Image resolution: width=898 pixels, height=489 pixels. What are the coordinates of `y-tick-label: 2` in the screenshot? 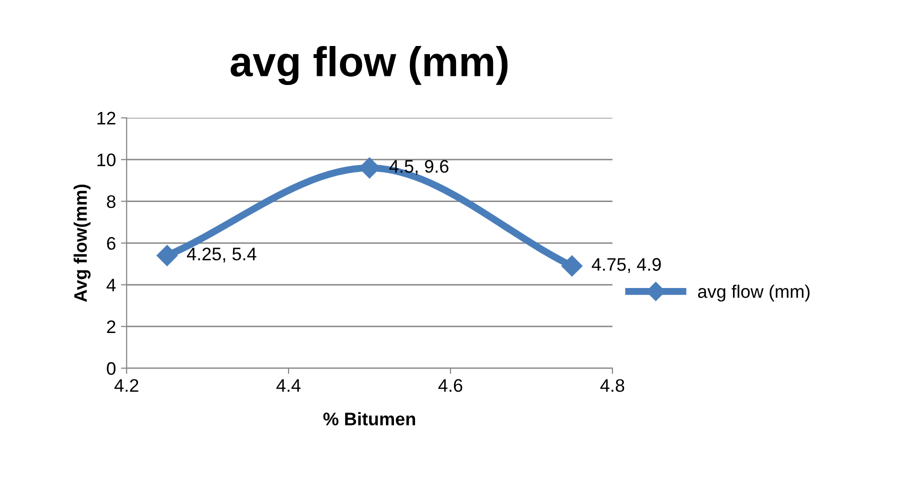 It's located at (111, 327).